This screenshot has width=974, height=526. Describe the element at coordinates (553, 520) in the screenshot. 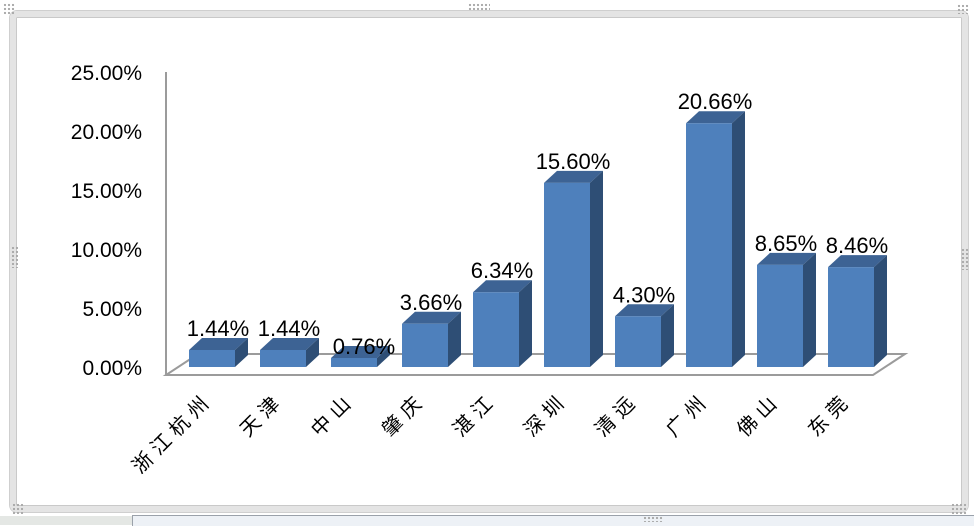

I see `below-chart-object-edge` at that location.